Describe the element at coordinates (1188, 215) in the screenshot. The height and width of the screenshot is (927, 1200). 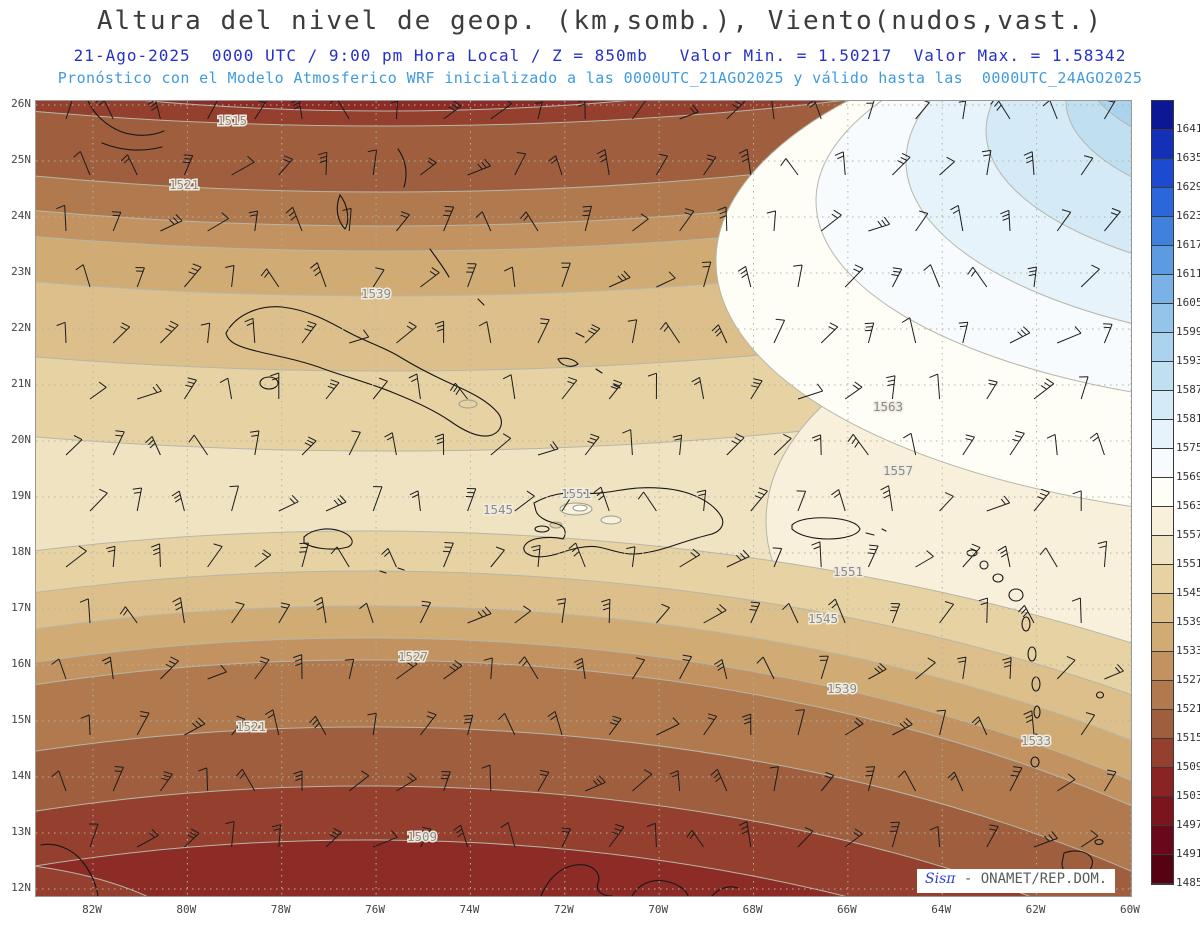
I see `colorbar-label: 1623` at that location.